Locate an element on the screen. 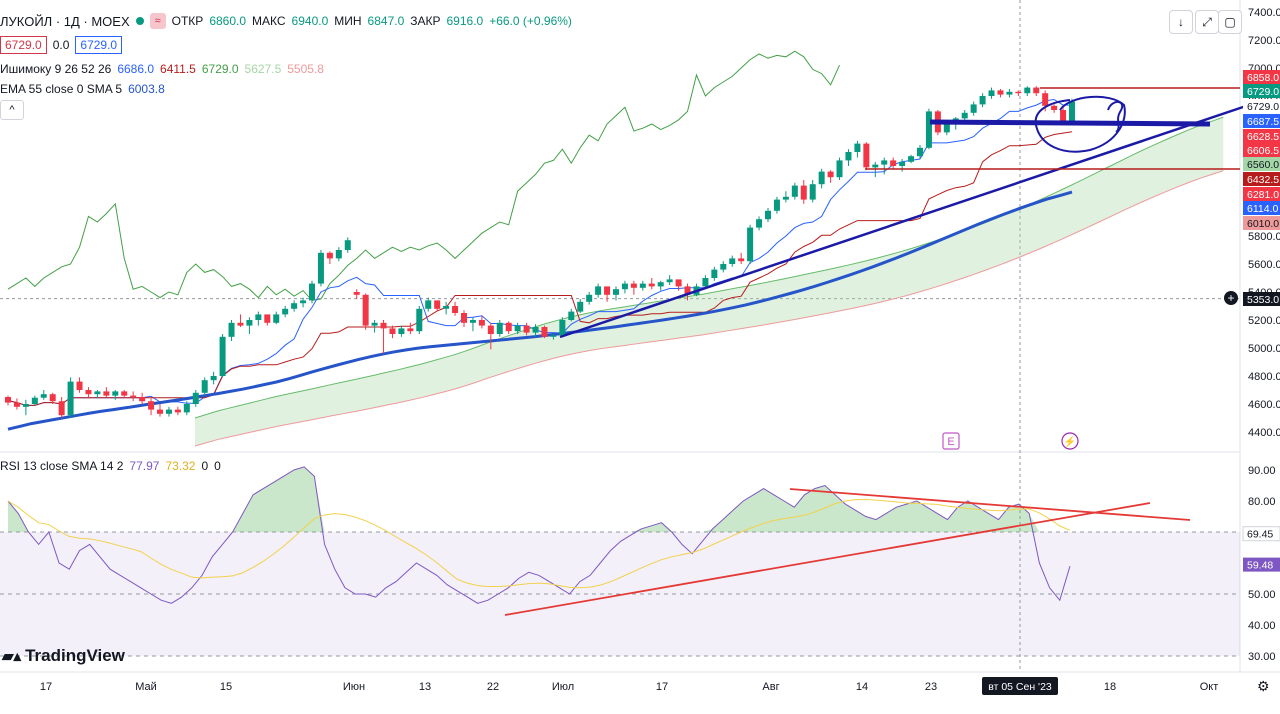  price-badge-label: 6858.0 is located at coordinates (1263, 78).